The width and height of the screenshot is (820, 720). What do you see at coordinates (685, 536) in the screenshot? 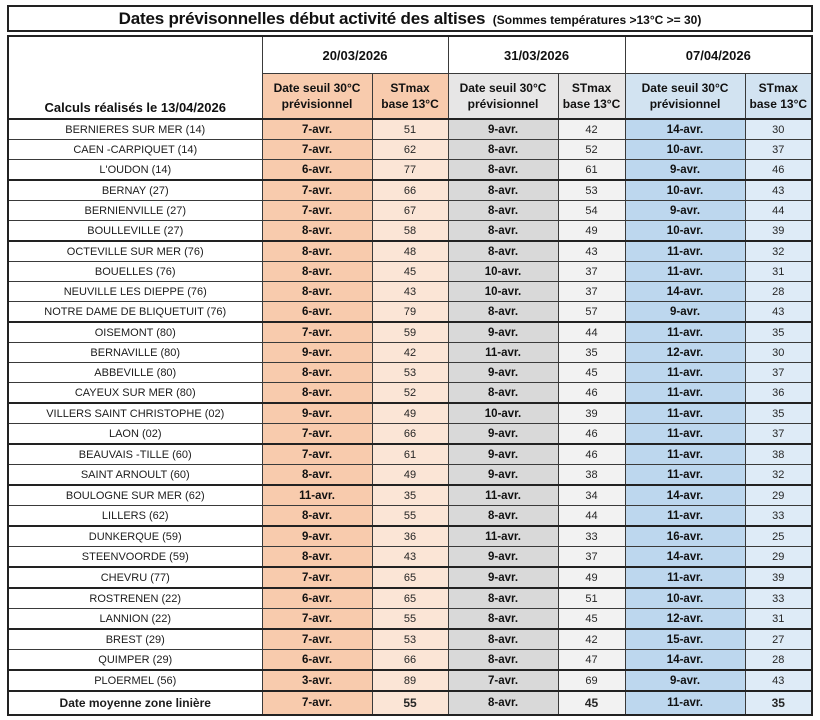
I see `date-seuil-cell: 16-avr.` at bounding box center [685, 536].